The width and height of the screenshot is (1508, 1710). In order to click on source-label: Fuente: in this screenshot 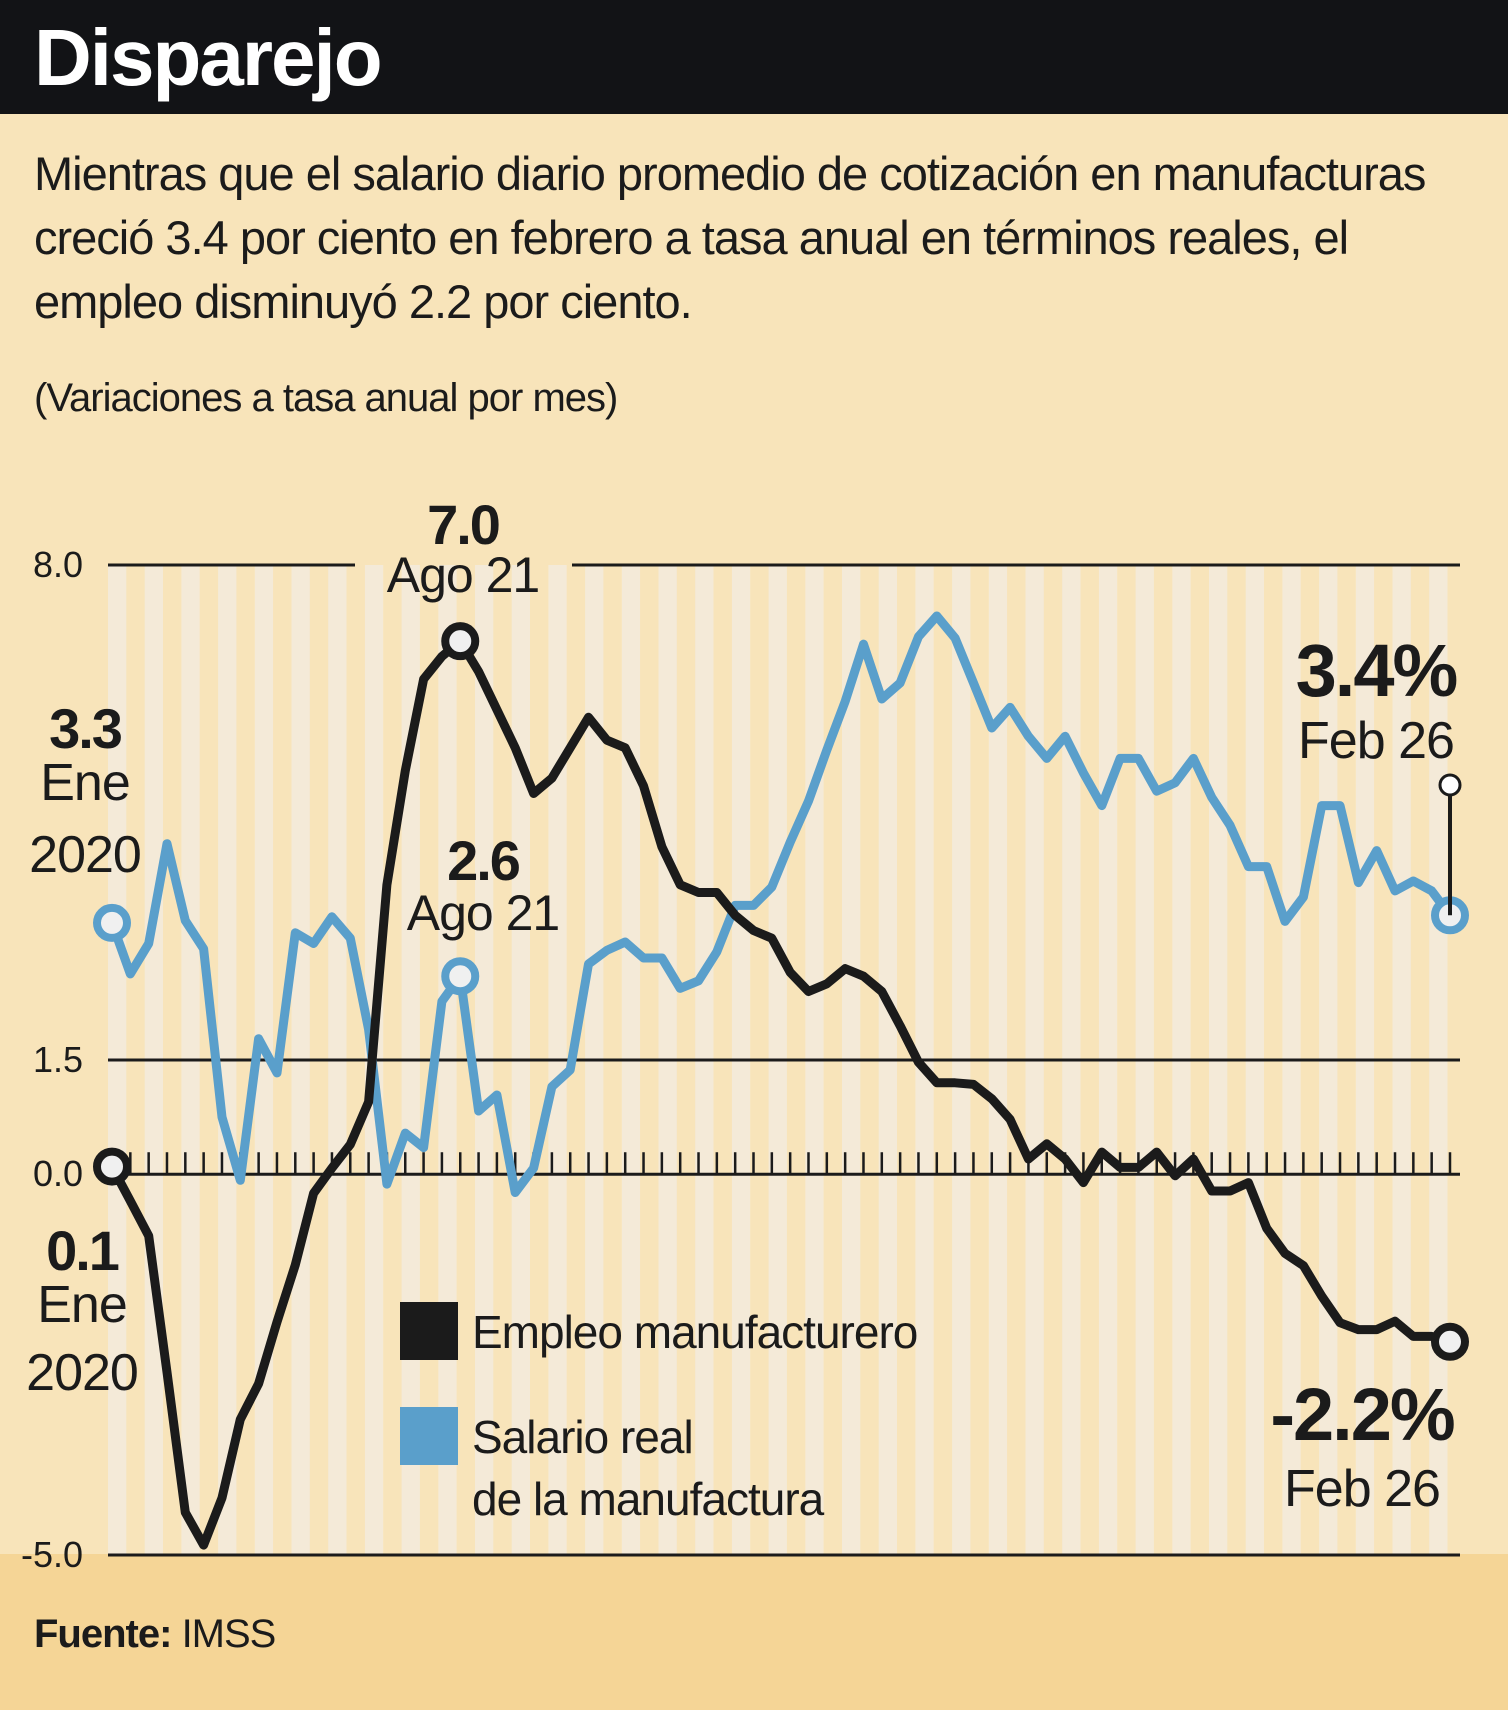, I will do `click(103, 1634)`.